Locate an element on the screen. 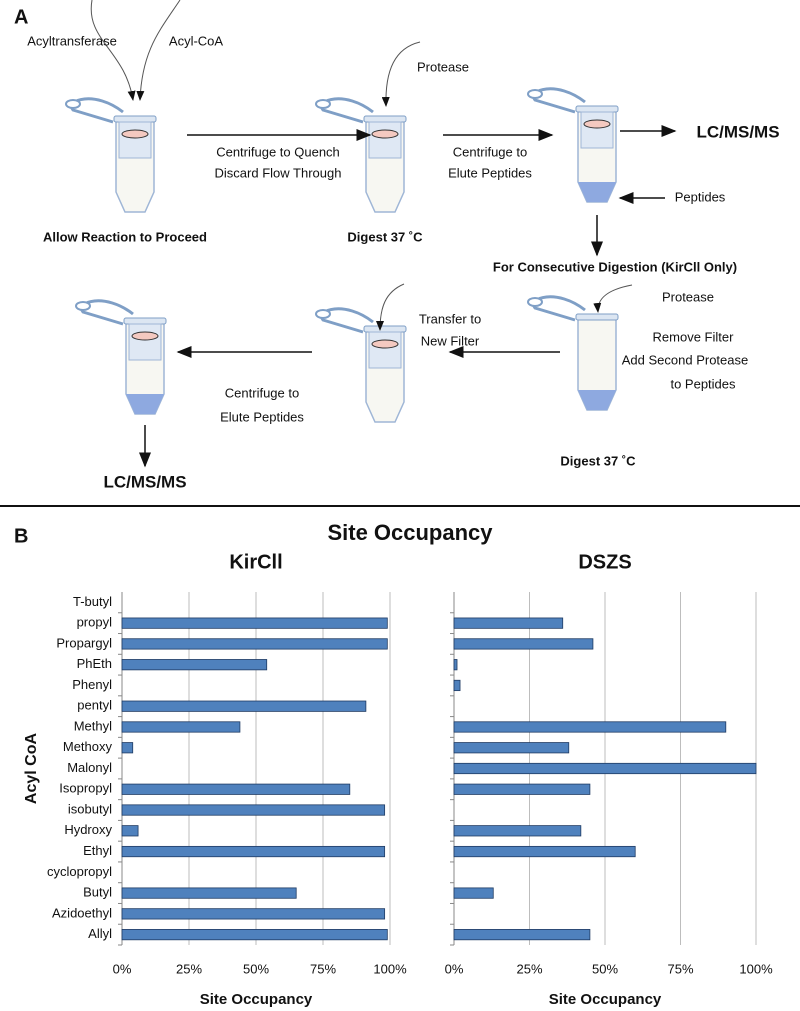 This screenshot has height=1011, width=800. chart-title: DSZS is located at coordinates (604, 562).